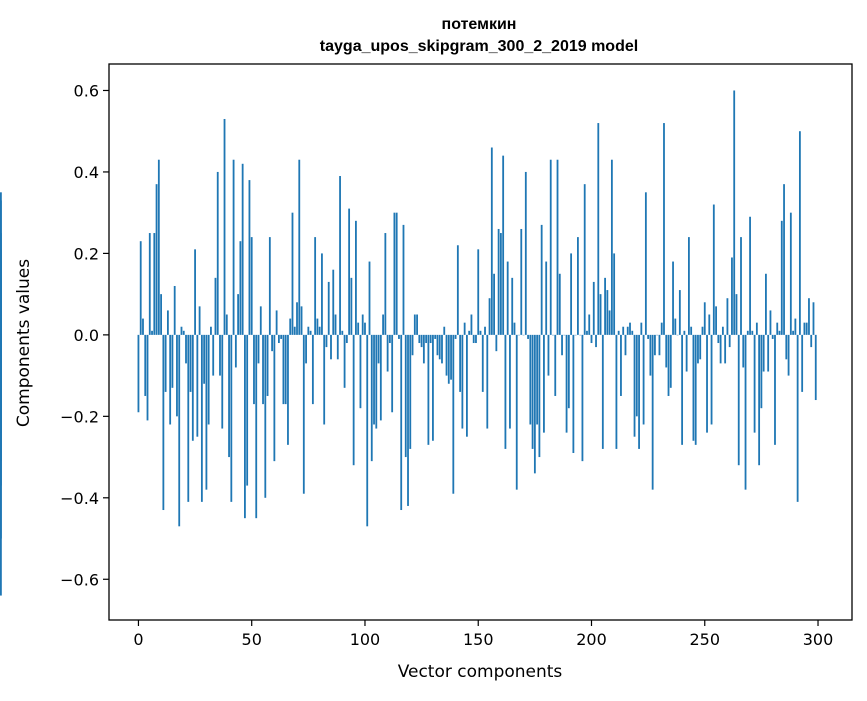 This screenshot has width=867, height=701. I want to click on y-tick-label-5: 0.4, so click(86, 172).